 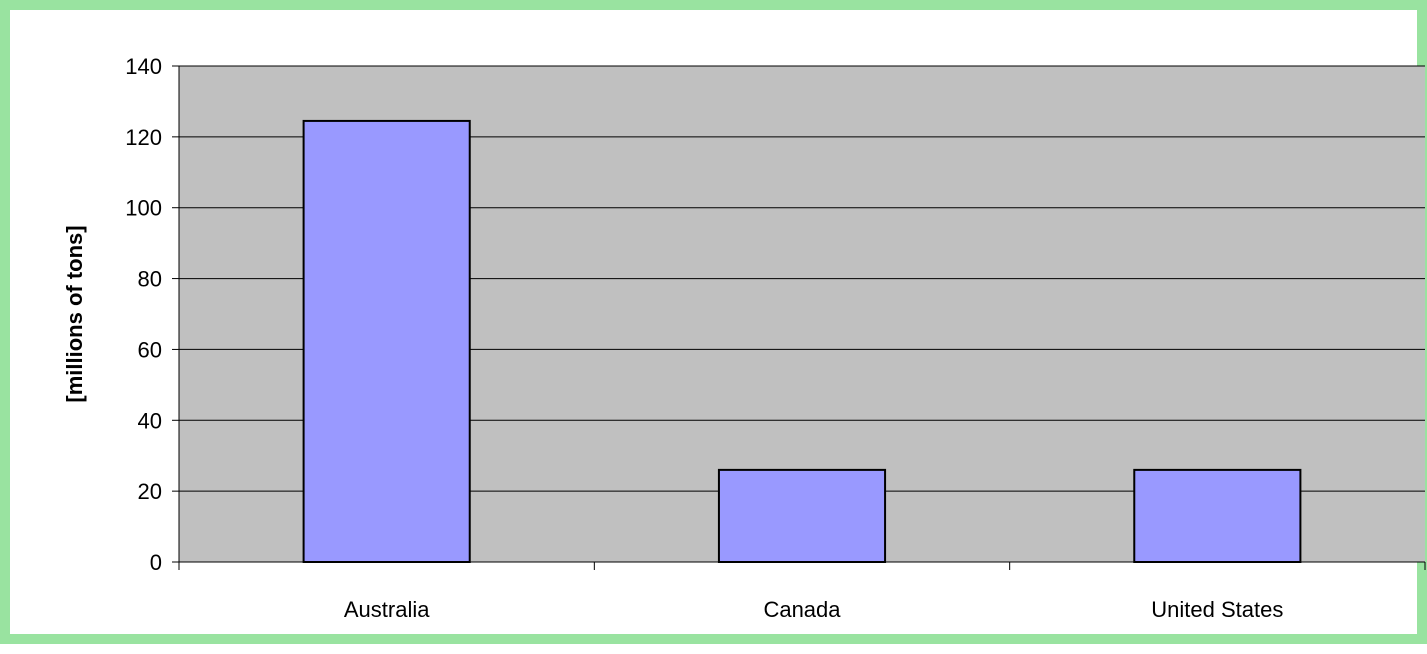 What do you see at coordinates (150, 349) in the screenshot?
I see `y-tick-label: 60` at bounding box center [150, 349].